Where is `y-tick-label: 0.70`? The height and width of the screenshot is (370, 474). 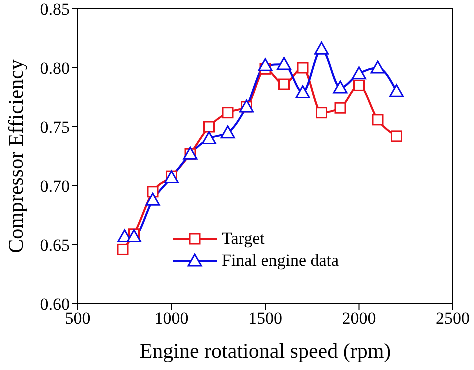
y-tick-label: 0.70 is located at coordinates (55, 186).